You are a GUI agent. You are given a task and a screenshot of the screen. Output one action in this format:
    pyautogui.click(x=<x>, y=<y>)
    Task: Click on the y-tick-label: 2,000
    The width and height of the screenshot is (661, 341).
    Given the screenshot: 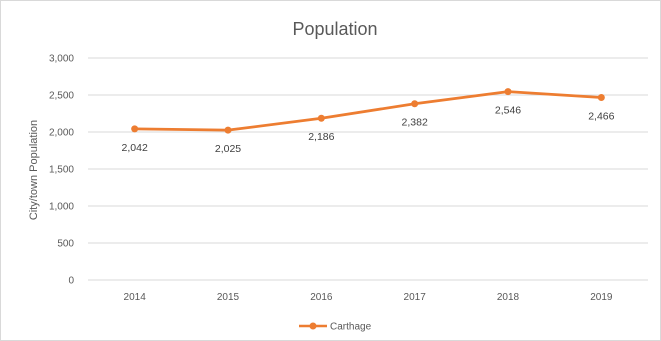 What is the action you would take?
    pyautogui.click(x=61, y=133)
    